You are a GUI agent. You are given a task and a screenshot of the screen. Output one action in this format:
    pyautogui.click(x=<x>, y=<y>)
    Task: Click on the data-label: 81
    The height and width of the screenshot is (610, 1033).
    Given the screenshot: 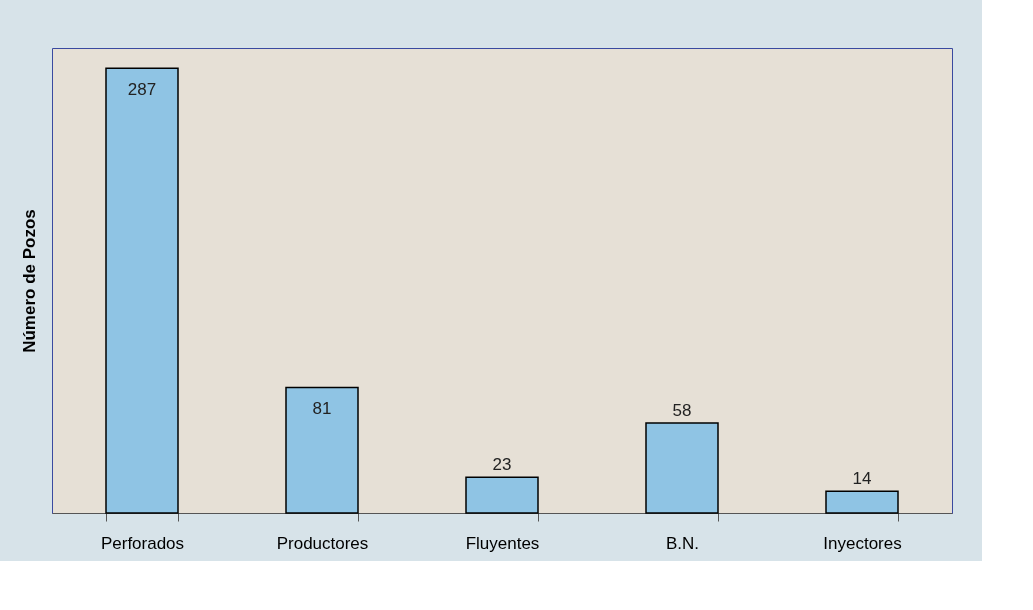 What is the action you would take?
    pyautogui.click(x=322, y=409)
    